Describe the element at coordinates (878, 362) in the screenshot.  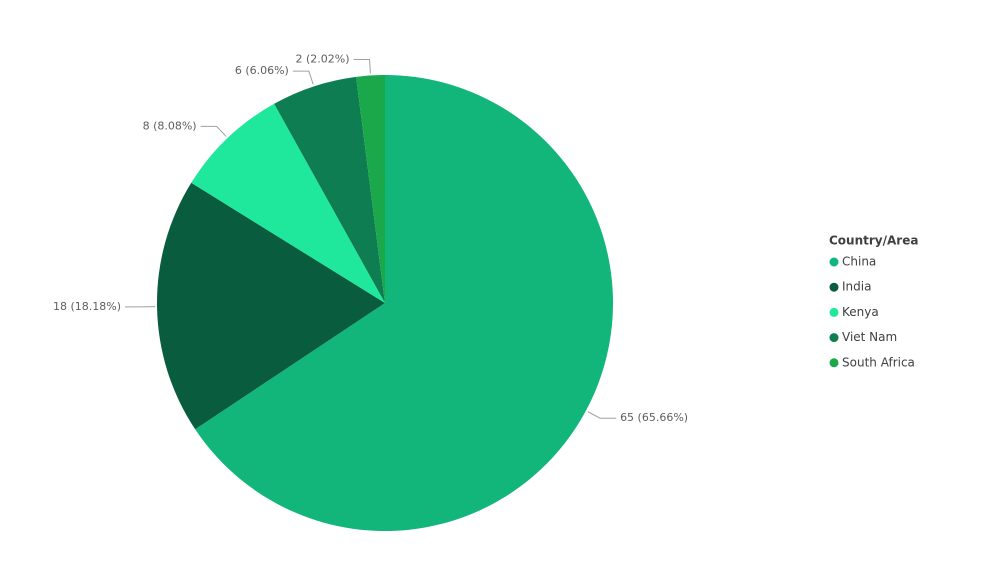
I see `legend-item: South Africa` at that location.